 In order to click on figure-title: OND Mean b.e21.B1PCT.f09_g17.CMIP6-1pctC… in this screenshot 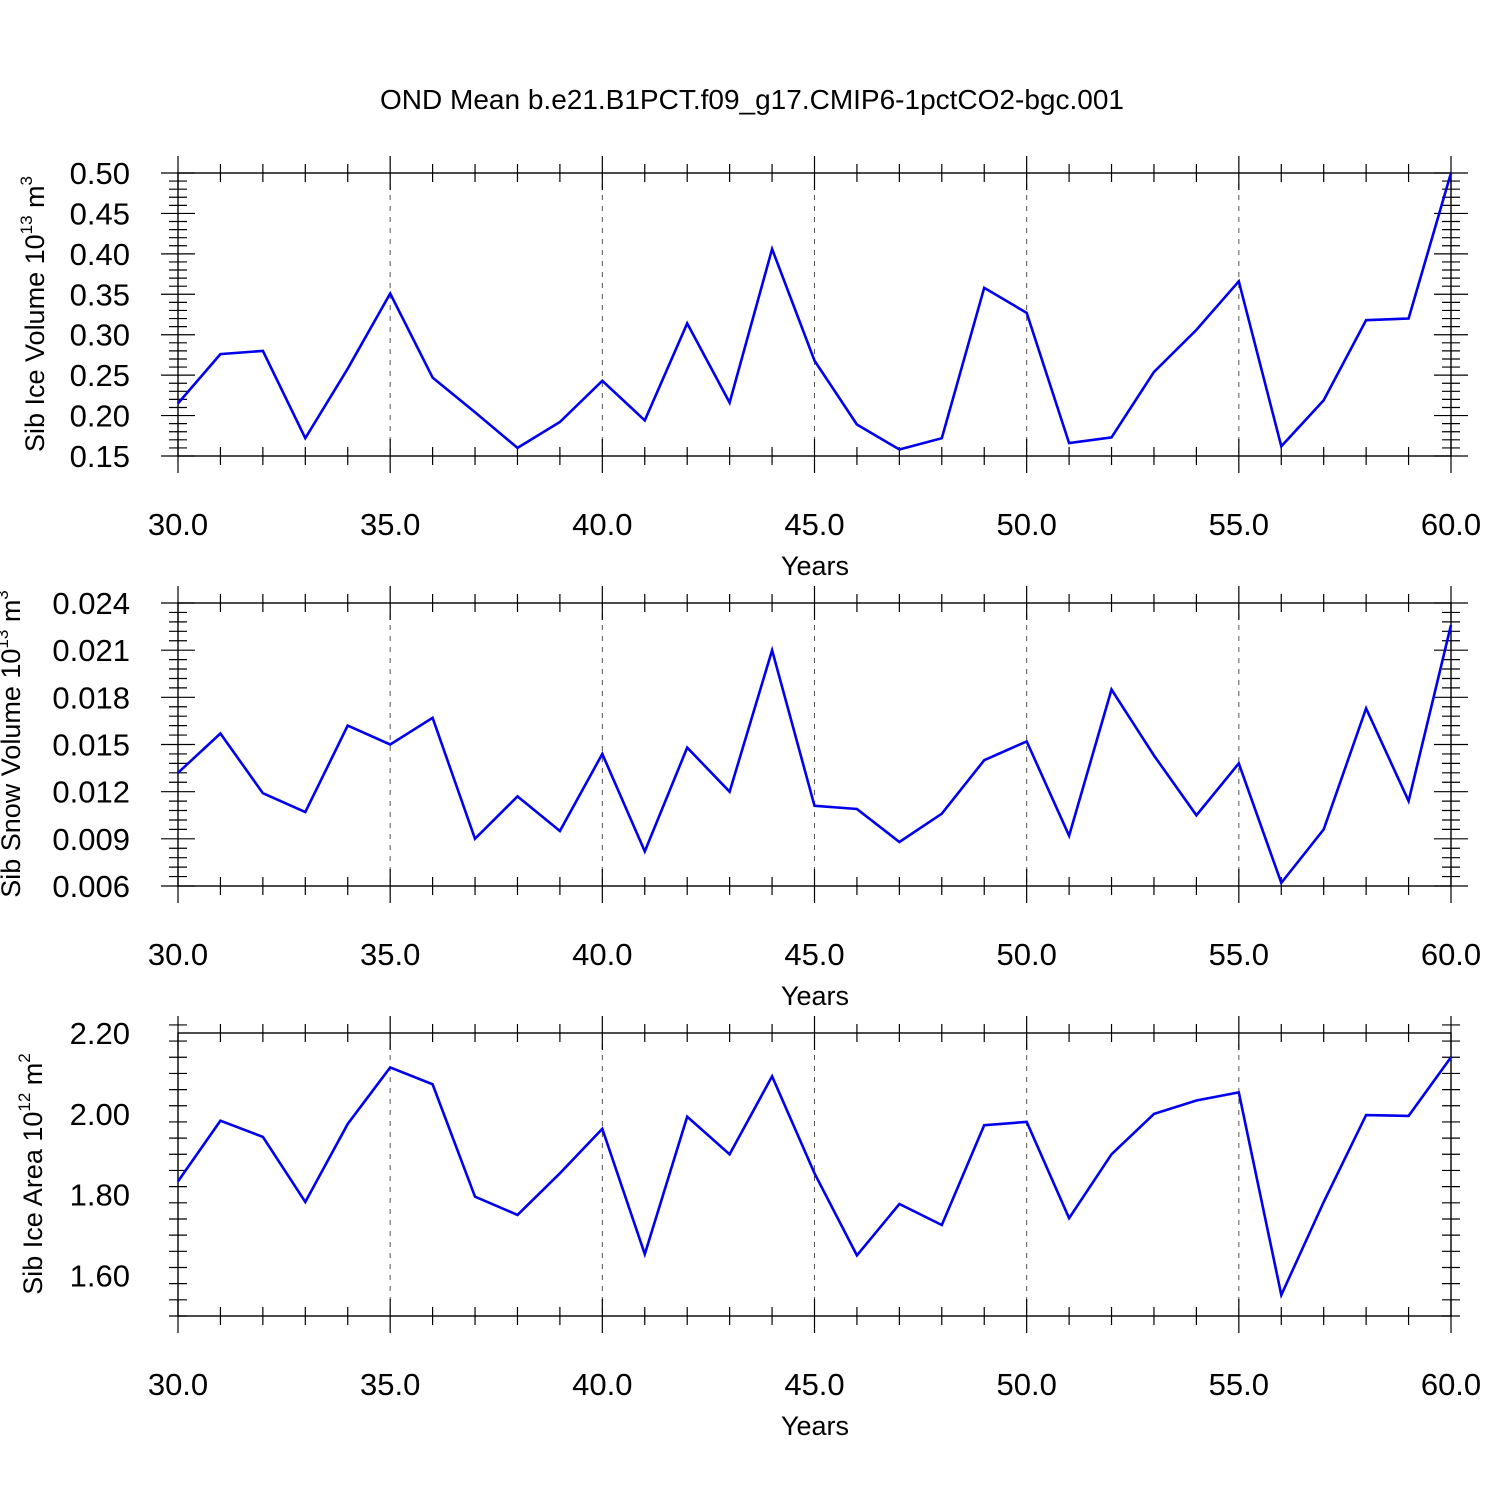, I will do `click(752, 99)`.